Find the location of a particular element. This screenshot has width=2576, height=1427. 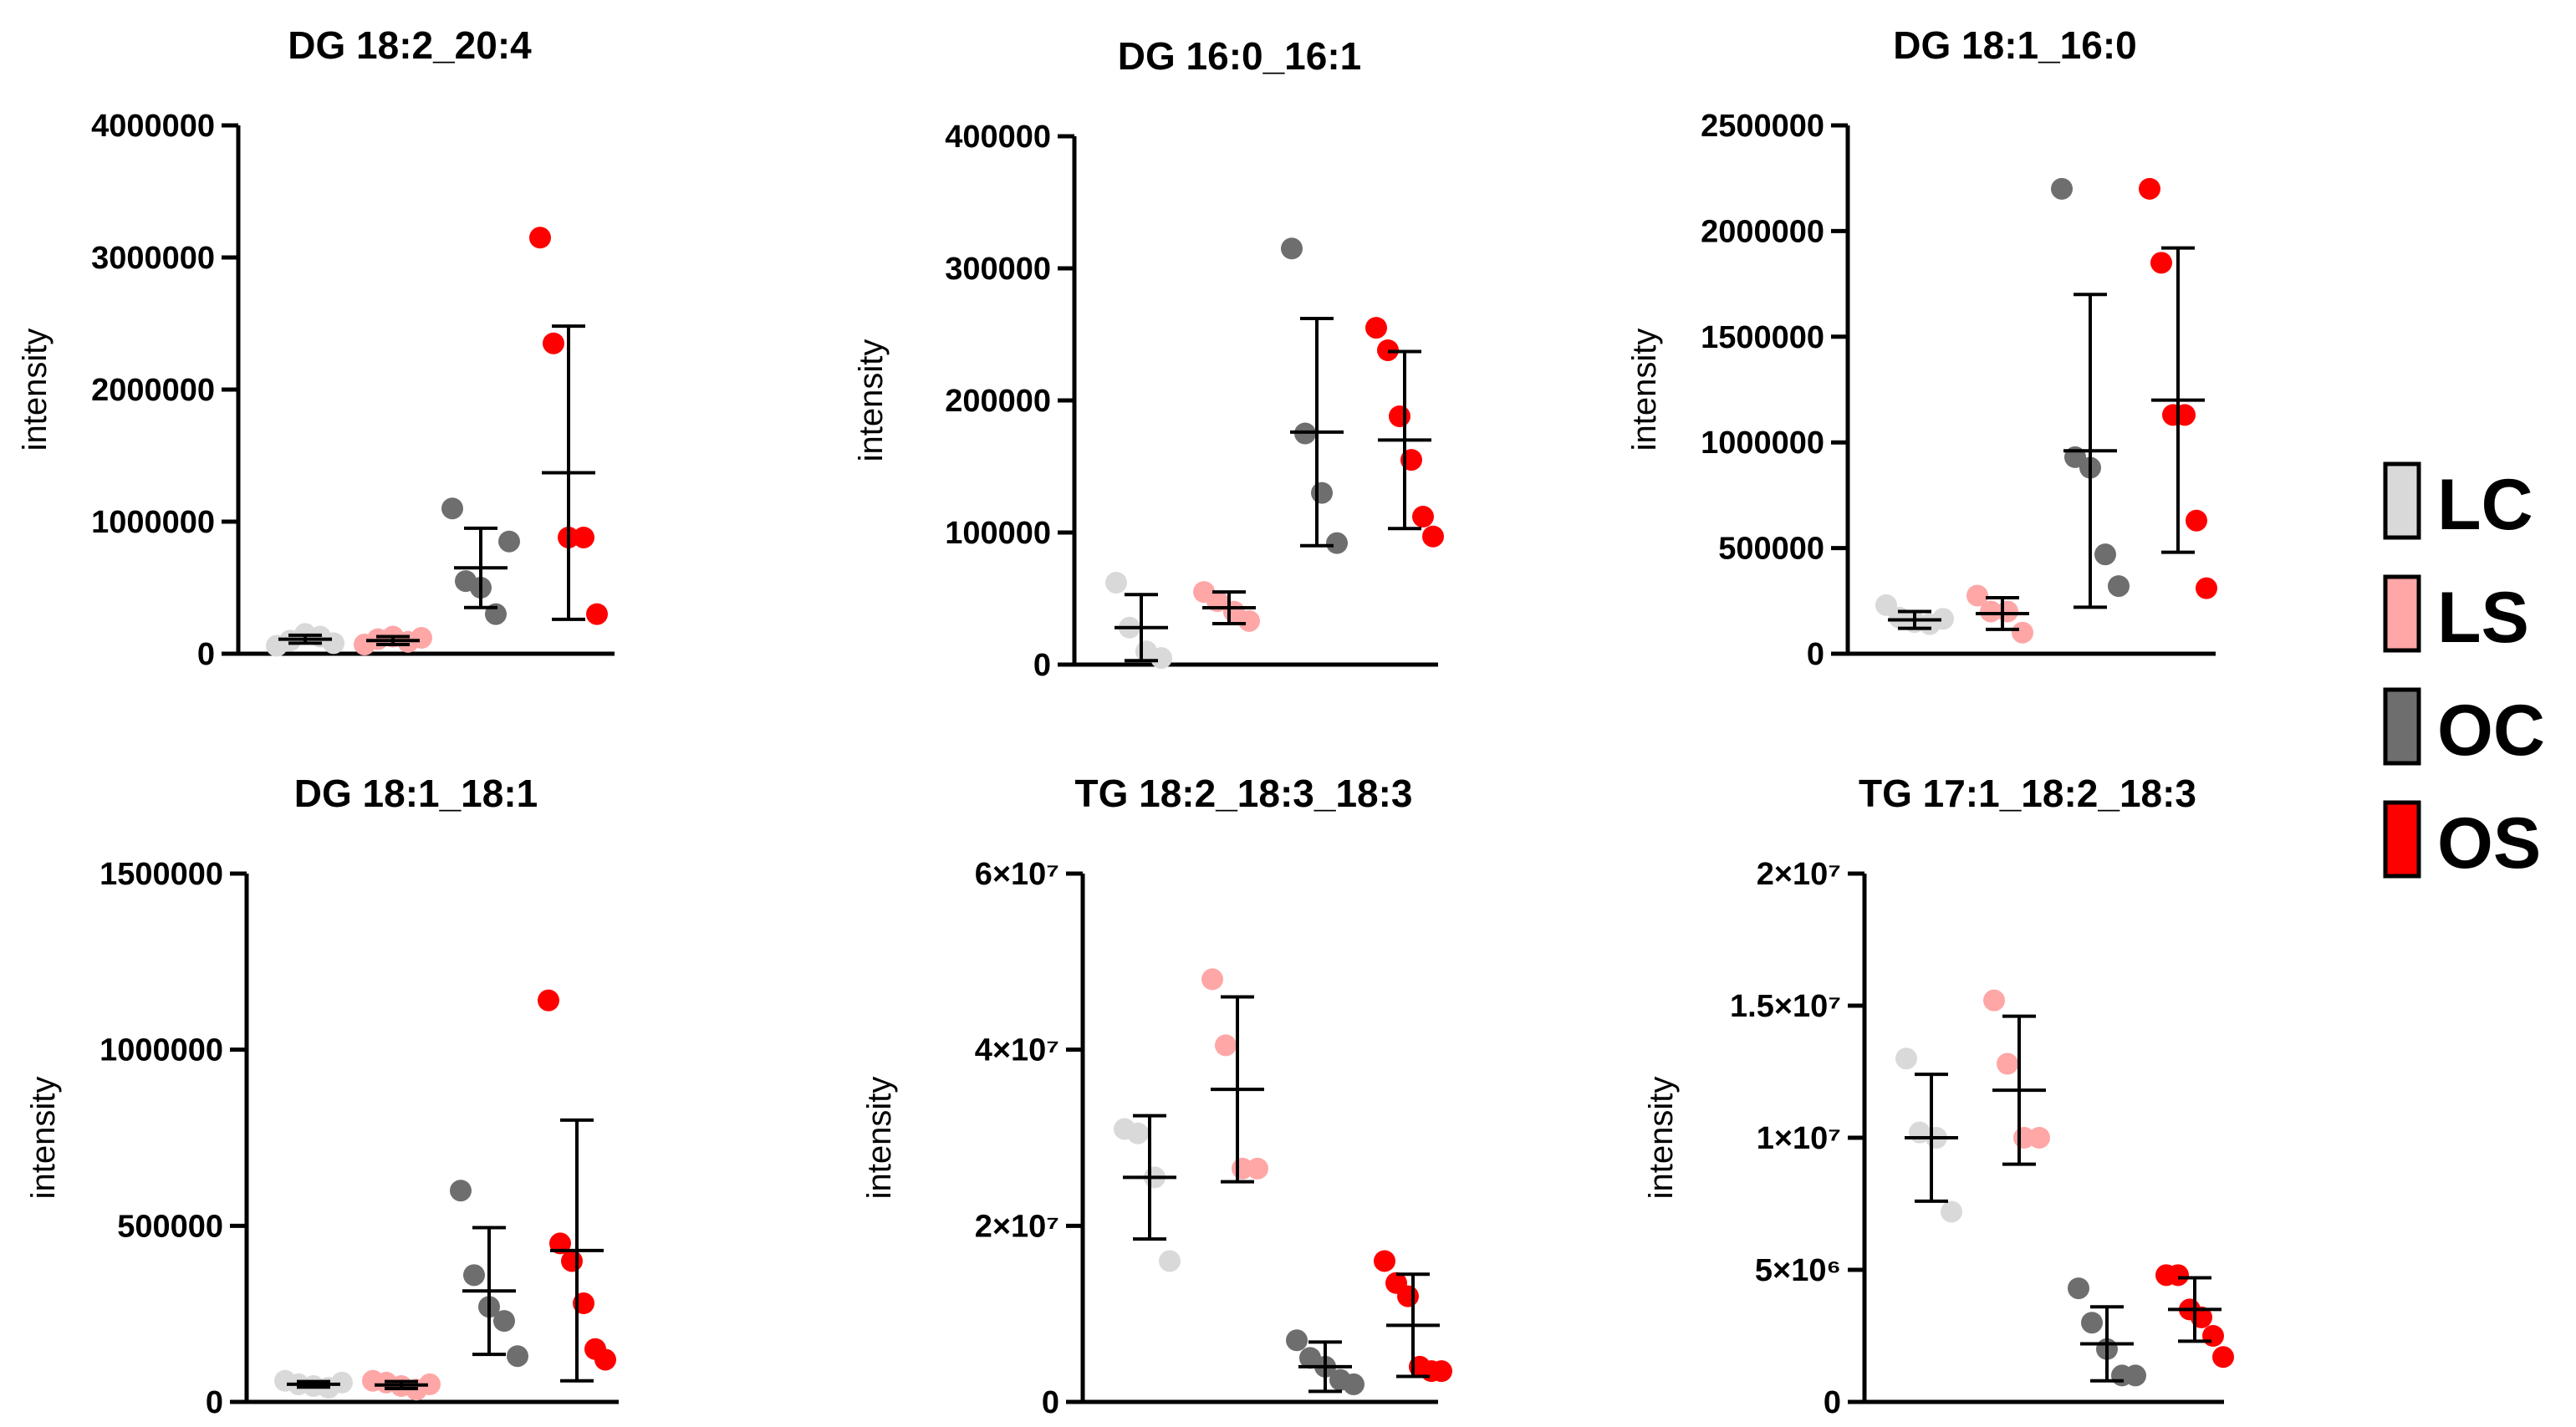

y-tick-label: 4×10⁷ is located at coordinates (1017, 1050).